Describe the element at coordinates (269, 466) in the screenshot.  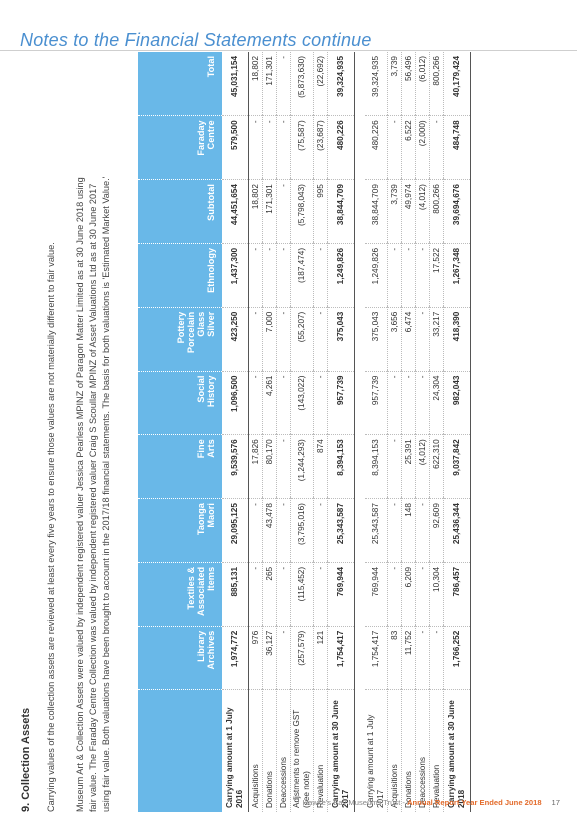
I see `table-cell: 80,170` at that location.